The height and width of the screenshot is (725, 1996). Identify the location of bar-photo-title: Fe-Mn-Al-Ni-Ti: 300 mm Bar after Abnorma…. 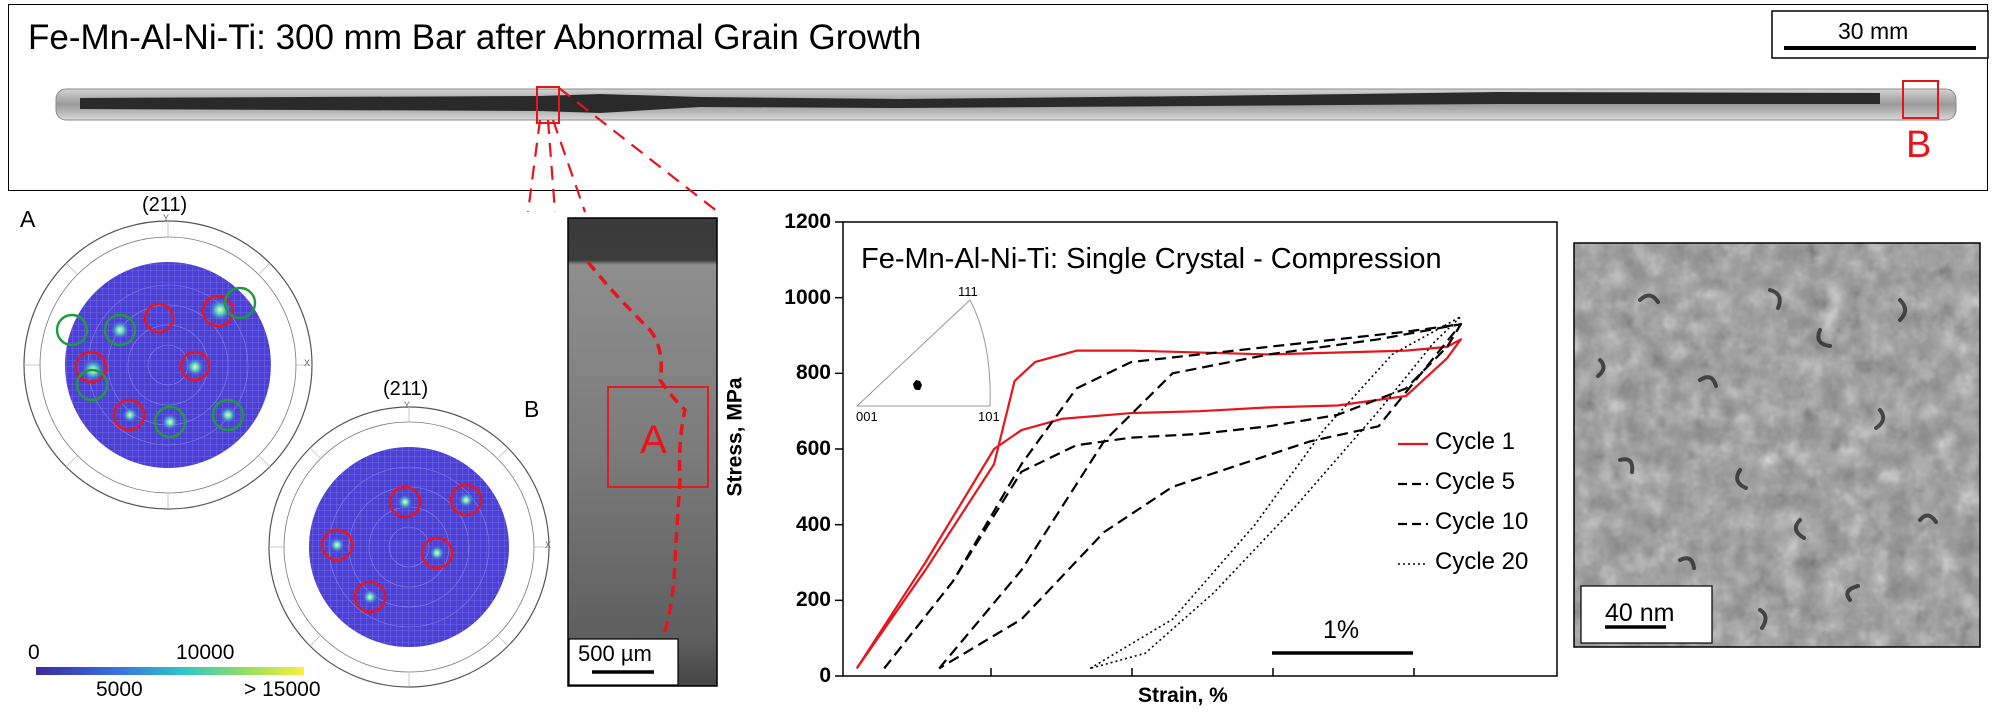
(475, 37).